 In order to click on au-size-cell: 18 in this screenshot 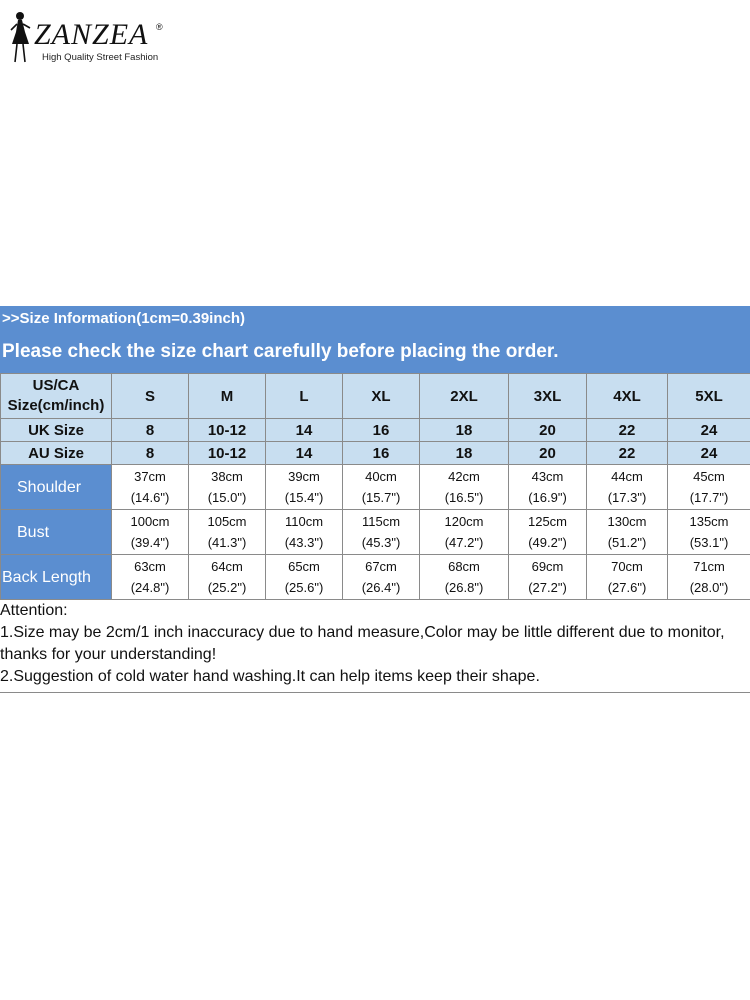, I will do `click(464, 453)`.